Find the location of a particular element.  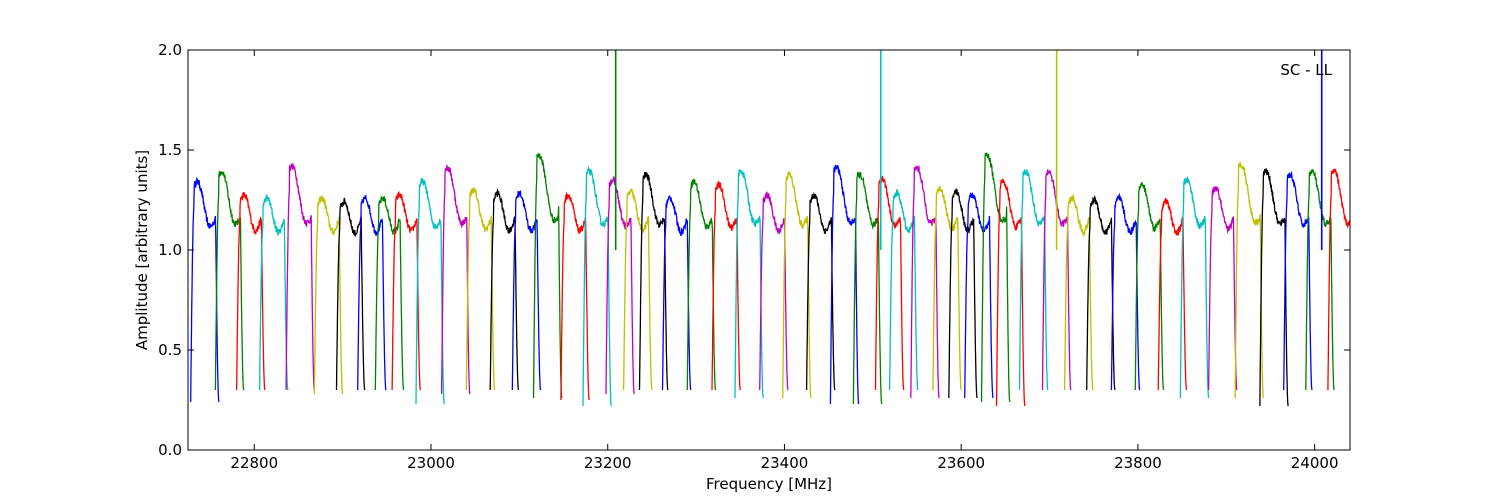

y-tick-label: 1.5 is located at coordinates (170, 150).